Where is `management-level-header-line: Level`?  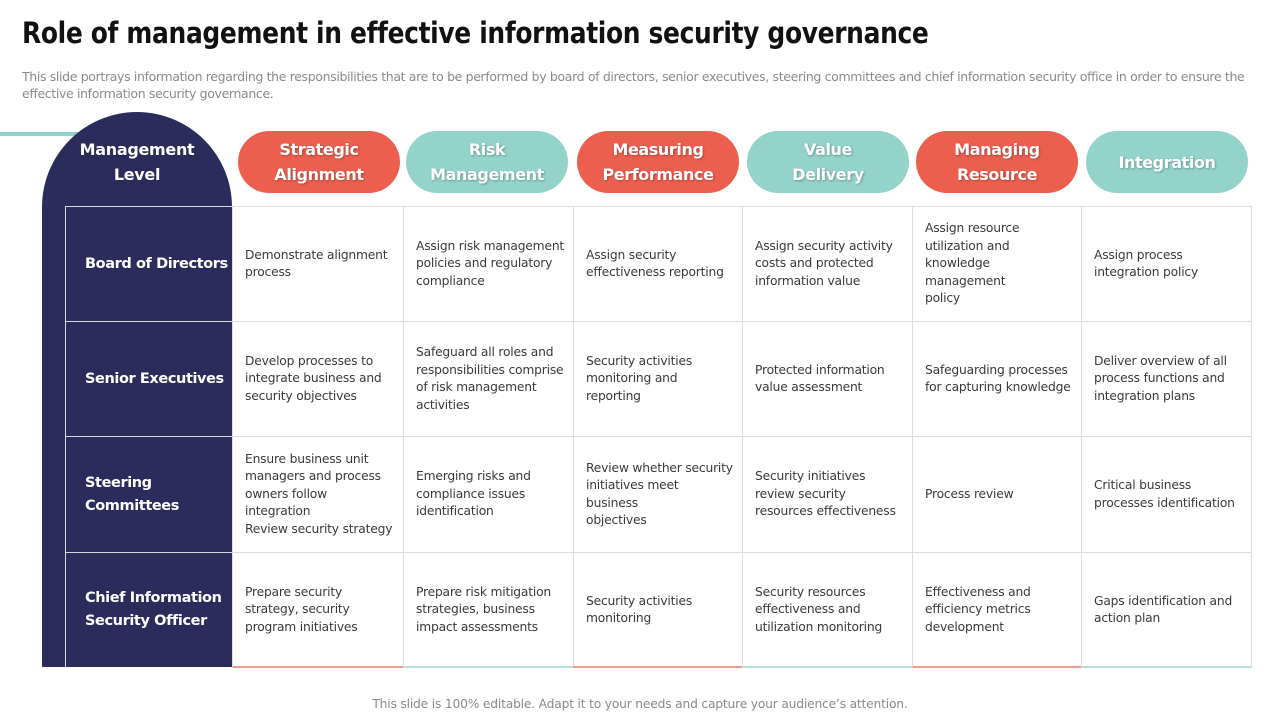
management-level-header-line: Level is located at coordinates (137, 174).